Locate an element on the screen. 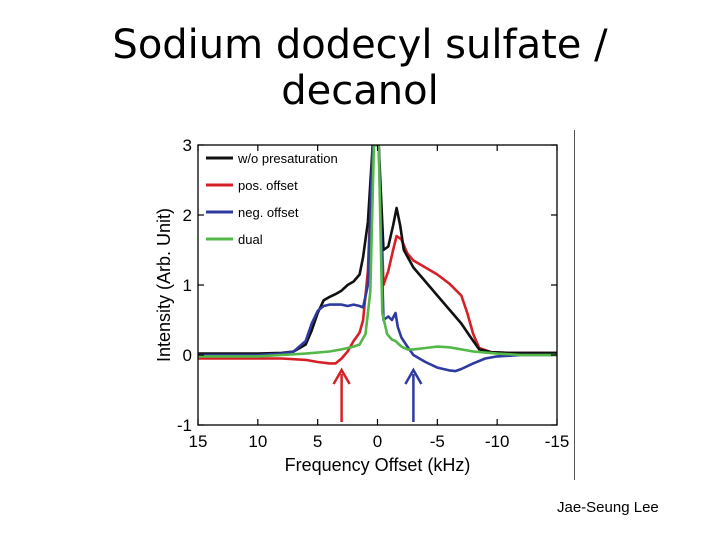  slide-title-line2: decanol is located at coordinates (360, 91).